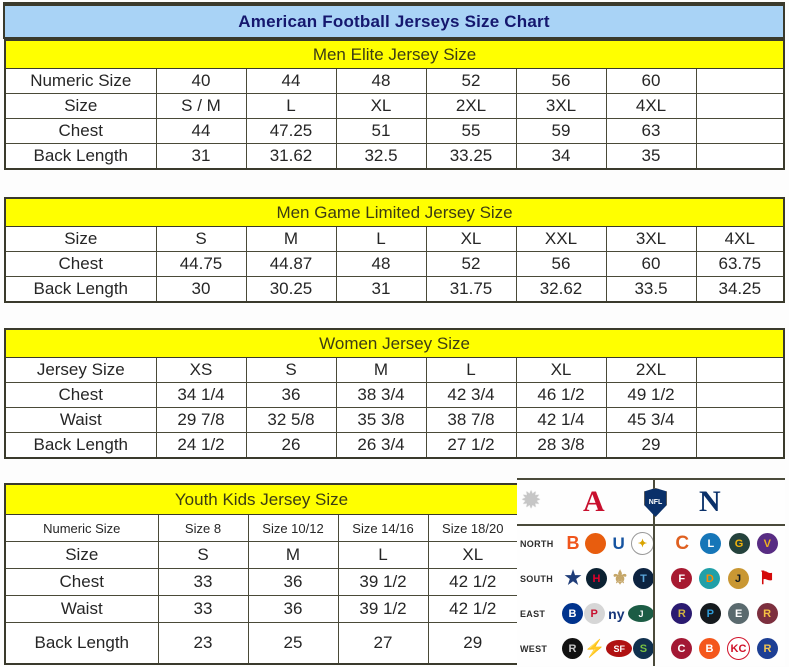 The height and width of the screenshot is (667, 789). What do you see at coordinates (651, 239) in the screenshot?
I see `value-cell: 3XL` at bounding box center [651, 239].